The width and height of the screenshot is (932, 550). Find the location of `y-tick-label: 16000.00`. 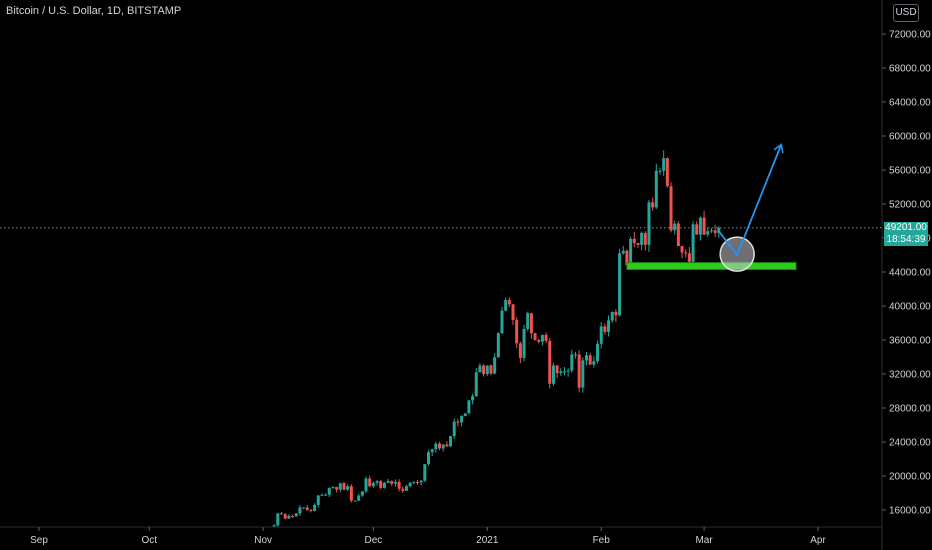

y-tick-label: 16000.00 is located at coordinates (910, 511).